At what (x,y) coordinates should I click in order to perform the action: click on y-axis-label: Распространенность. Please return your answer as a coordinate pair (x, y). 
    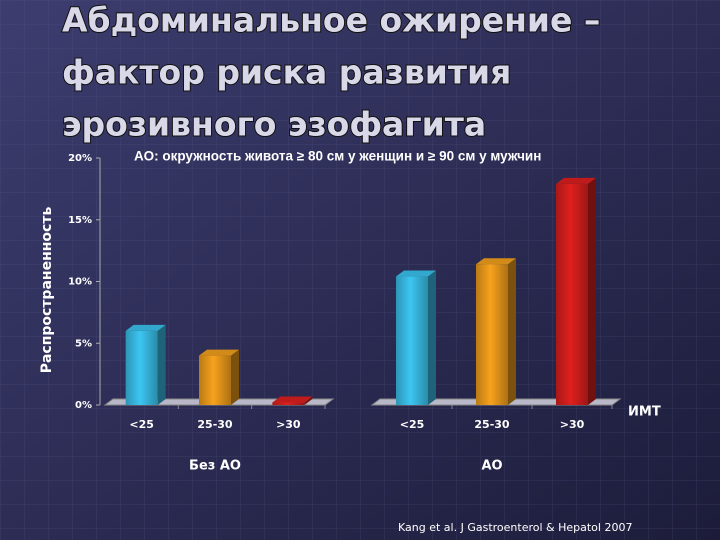
    Looking at the image, I should click on (47, 290).